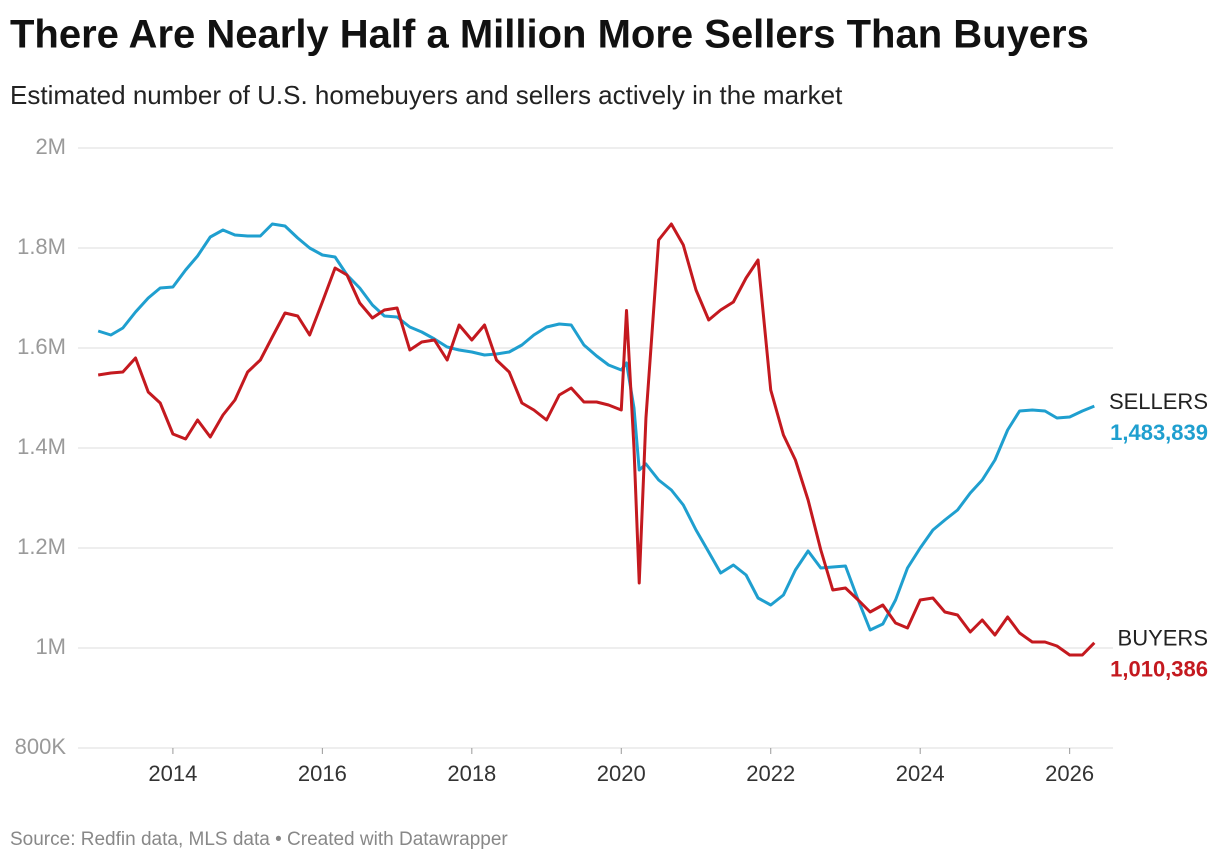 The image size is (1220, 864). What do you see at coordinates (41, 546) in the screenshot?
I see `y-tick-label: 1.2M` at bounding box center [41, 546].